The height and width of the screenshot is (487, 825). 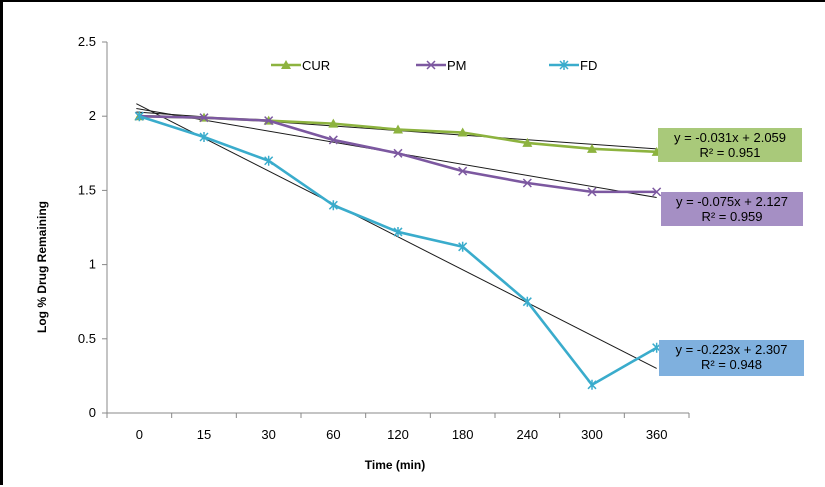 What do you see at coordinates (395, 465) in the screenshot?
I see `x-axis-title: Time (min)` at bounding box center [395, 465].